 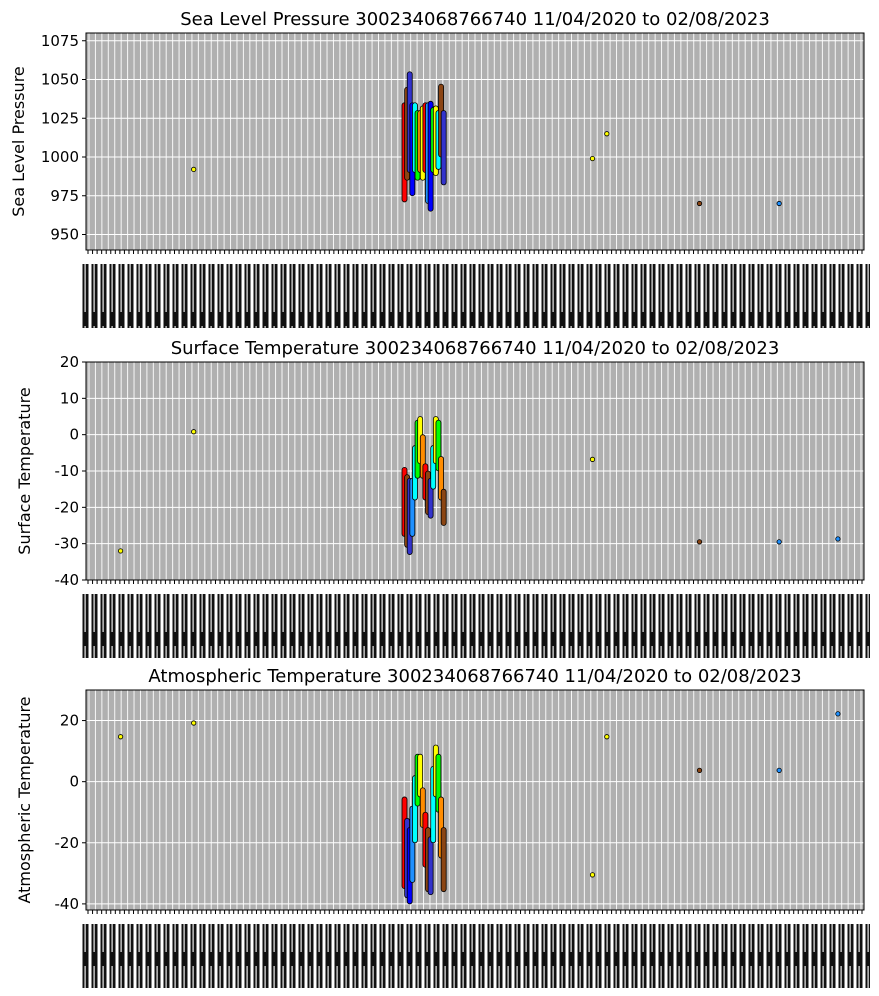 What do you see at coordinates (67, 544) in the screenshot?
I see `y-tick-label: -30` at bounding box center [67, 544].